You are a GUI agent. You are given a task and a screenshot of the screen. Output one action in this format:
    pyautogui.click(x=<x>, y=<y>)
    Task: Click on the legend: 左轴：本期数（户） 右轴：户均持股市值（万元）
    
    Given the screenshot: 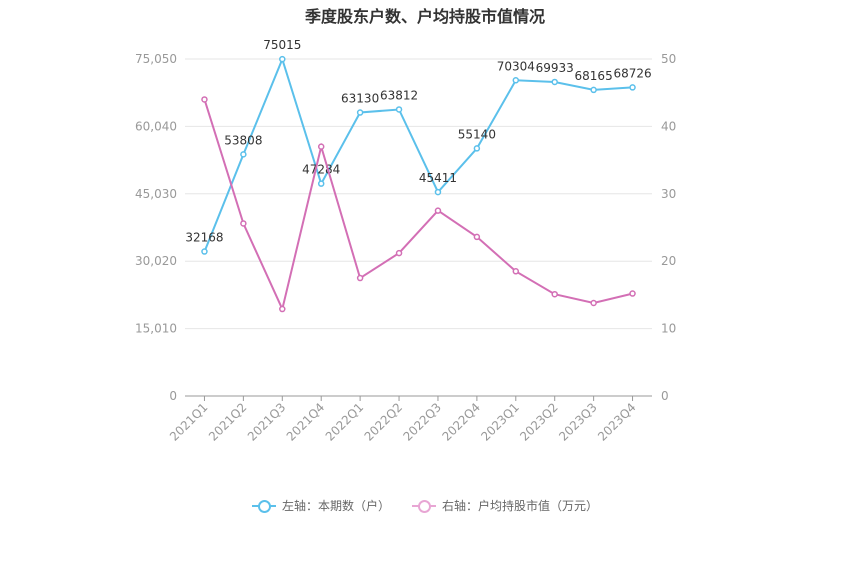 What is the action you would take?
    pyautogui.click(x=425, y=505)
    